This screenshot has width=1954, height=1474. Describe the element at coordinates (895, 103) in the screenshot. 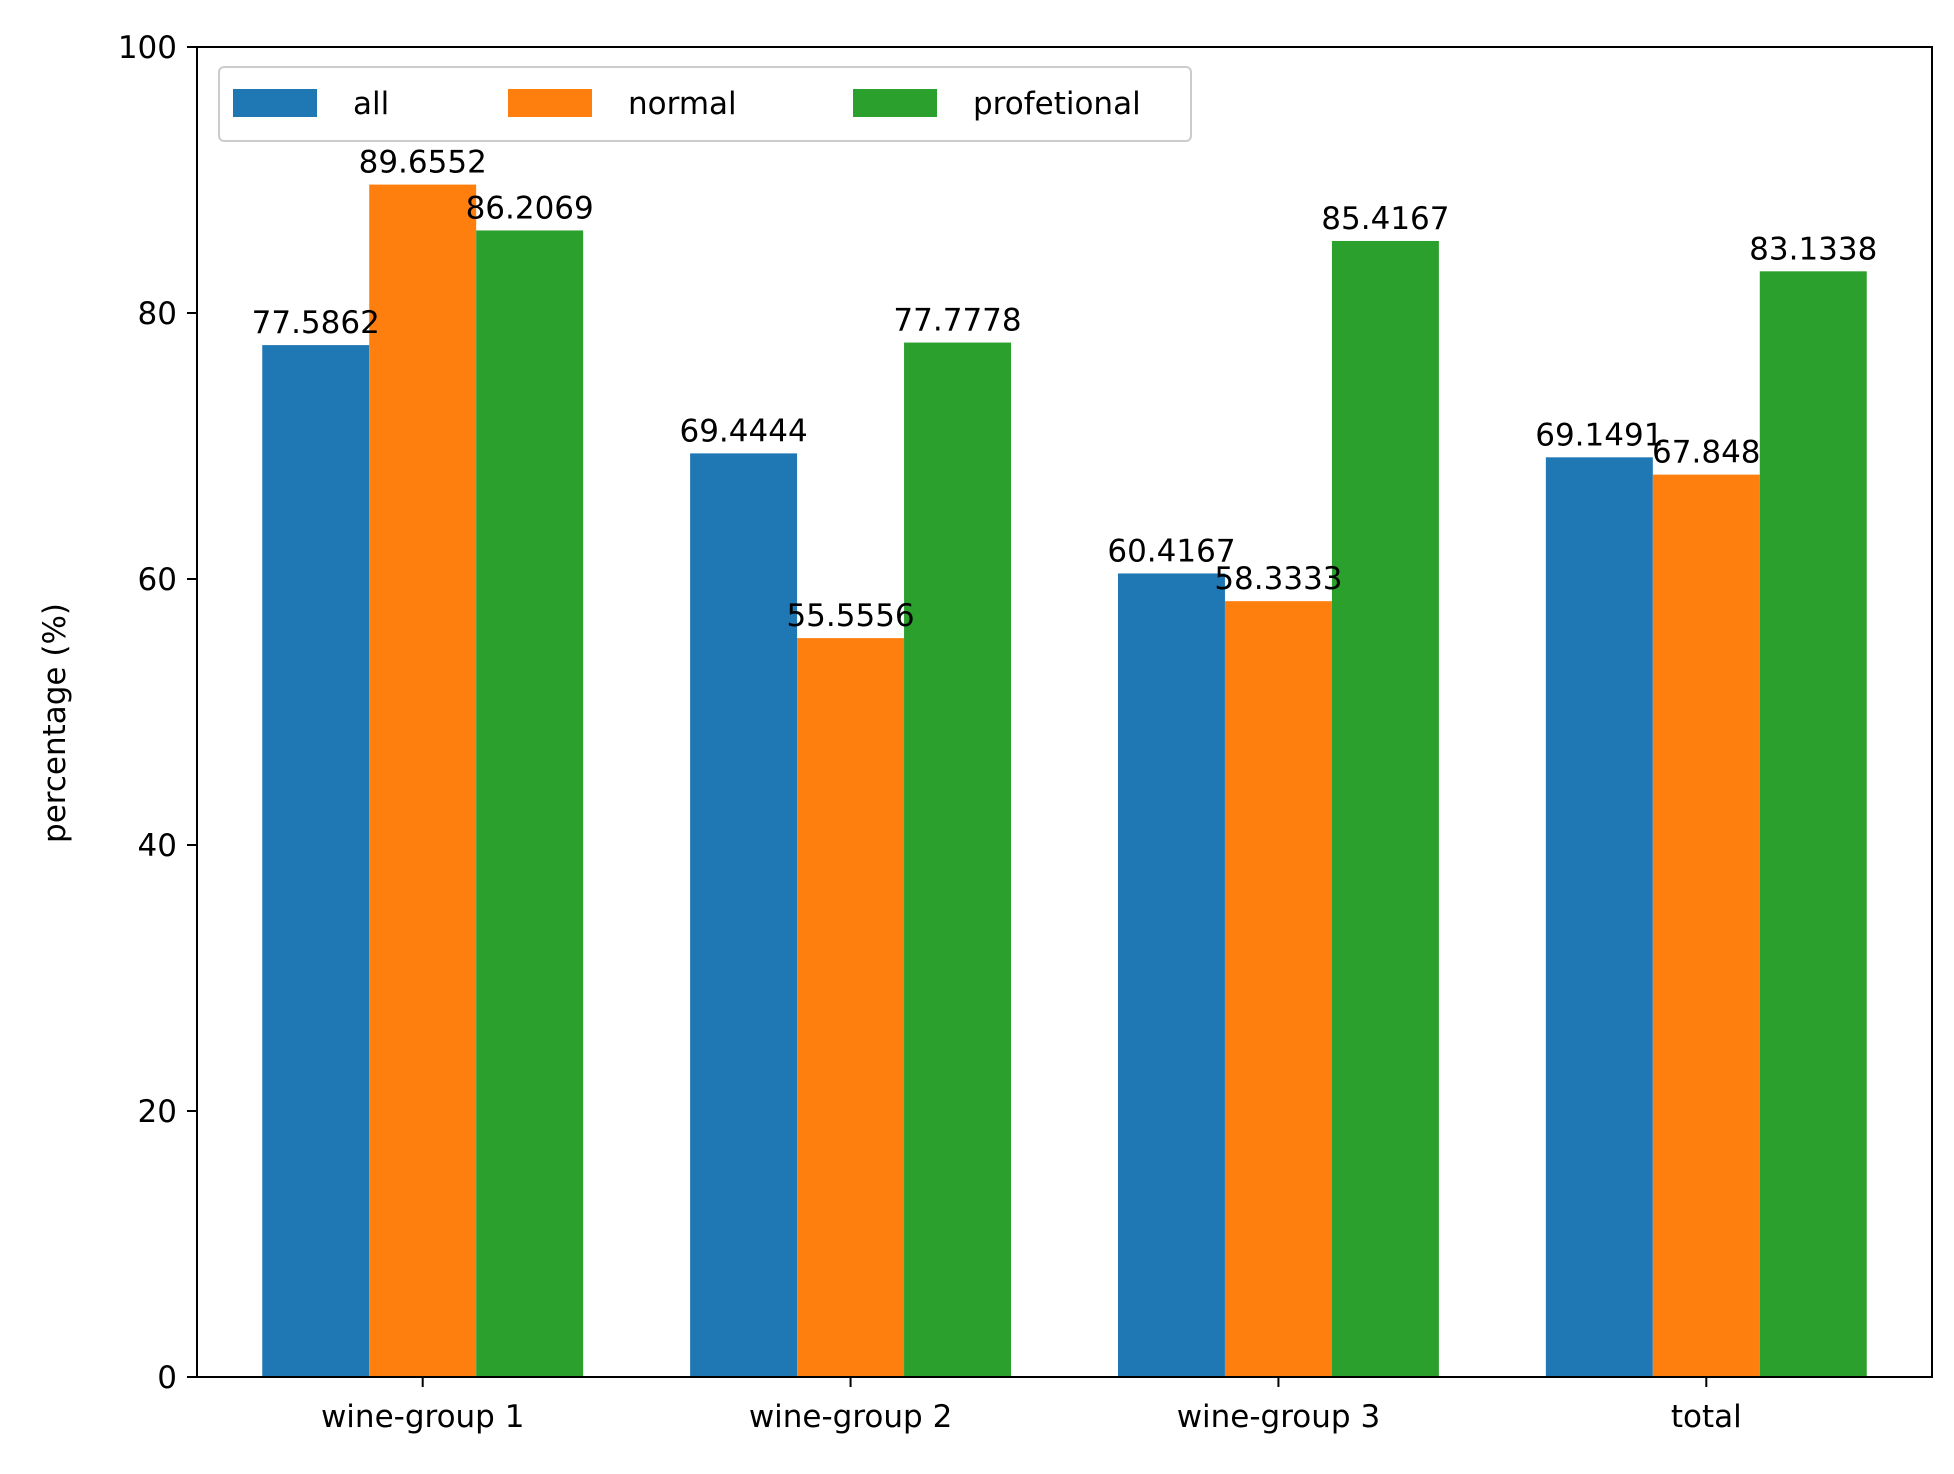

I see `legend-swatch-profetional` at that location.